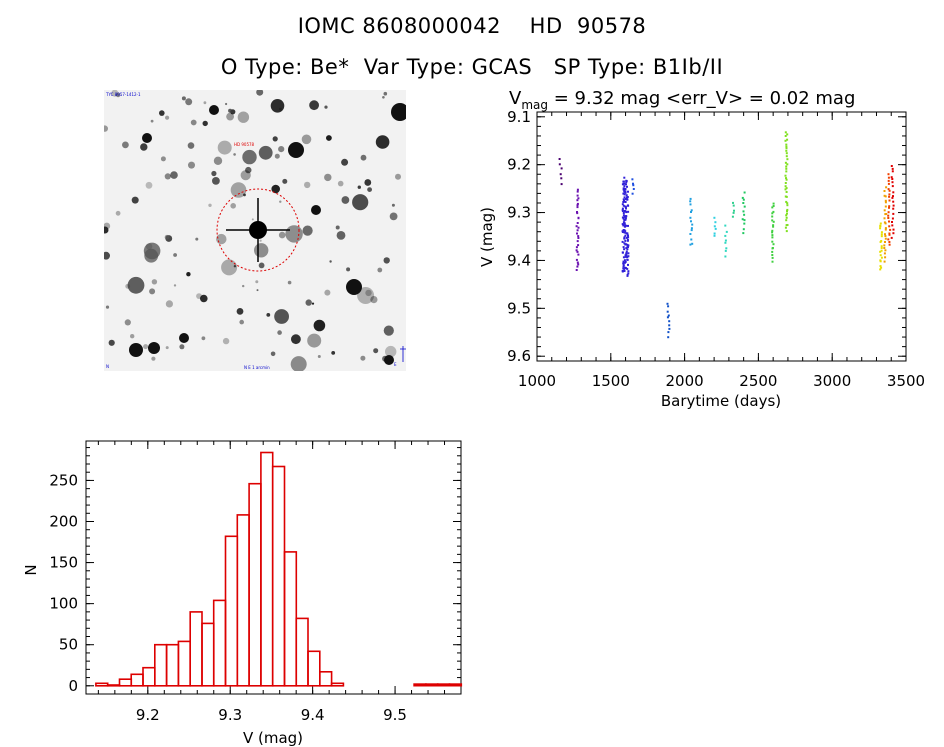 The image size is (944, 747). What do you see at coordinates (403, 354) in the screenshot?
I see `compass-icon` at bounding box center [403, 354].